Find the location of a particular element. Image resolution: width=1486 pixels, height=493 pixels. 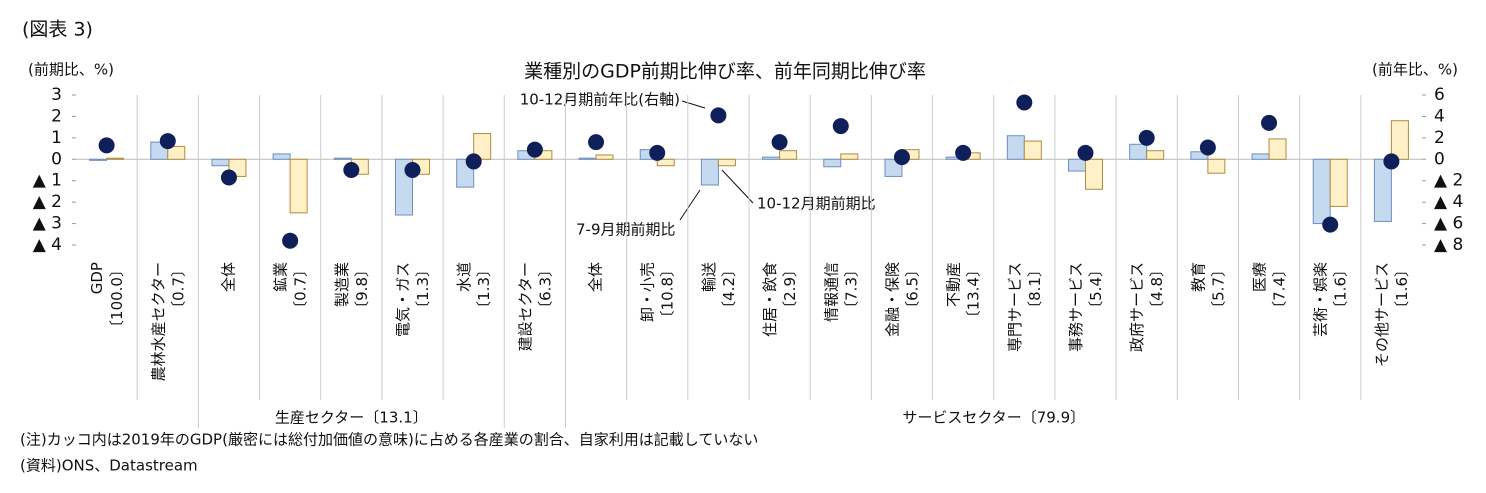

y2-tick-label: 2 is located at coordinates (1439, 138).